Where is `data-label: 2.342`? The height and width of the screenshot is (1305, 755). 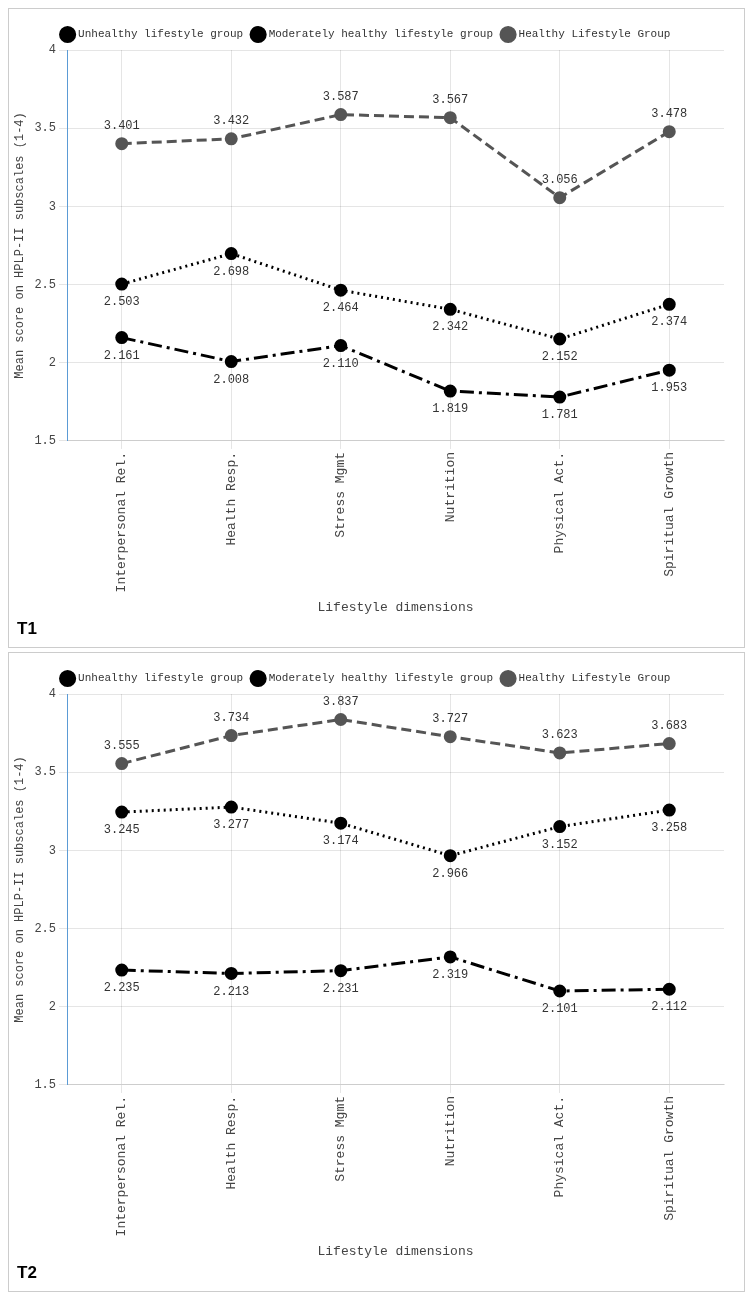
data-label: 2.342 is located at coordinates (450, 327).